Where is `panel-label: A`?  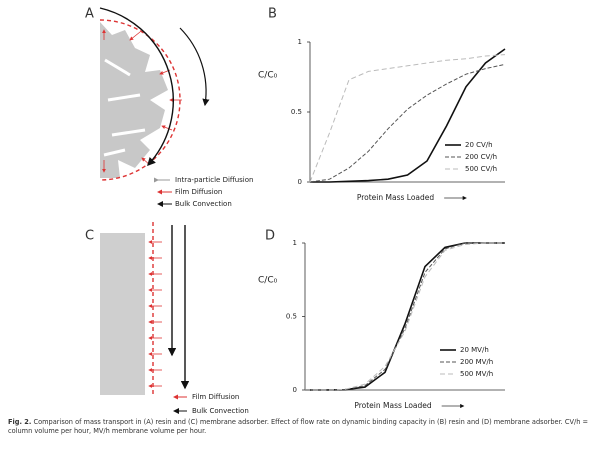 panel-label: A is located at coordinates (89, 14).